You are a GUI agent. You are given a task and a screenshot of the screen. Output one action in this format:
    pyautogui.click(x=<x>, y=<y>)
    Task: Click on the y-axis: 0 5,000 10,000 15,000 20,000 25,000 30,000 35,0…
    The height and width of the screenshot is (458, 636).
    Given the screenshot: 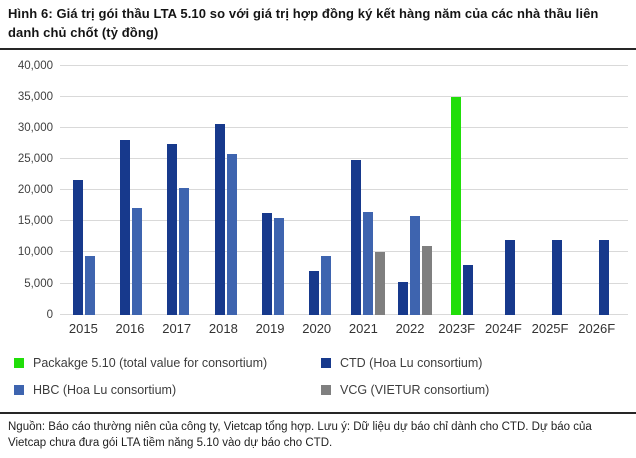 What is the action you would take?
    pyautogui.click(x=30, y=190)
    